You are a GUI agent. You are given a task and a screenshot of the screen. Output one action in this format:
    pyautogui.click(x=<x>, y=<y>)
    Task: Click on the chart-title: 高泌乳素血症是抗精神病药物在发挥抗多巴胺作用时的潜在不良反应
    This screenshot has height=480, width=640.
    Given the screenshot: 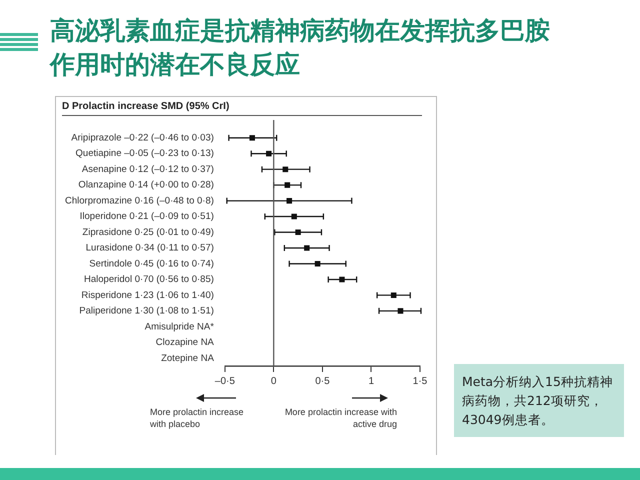 What is the action you would take?
    pyautogui.click(x=300, y=48)
    